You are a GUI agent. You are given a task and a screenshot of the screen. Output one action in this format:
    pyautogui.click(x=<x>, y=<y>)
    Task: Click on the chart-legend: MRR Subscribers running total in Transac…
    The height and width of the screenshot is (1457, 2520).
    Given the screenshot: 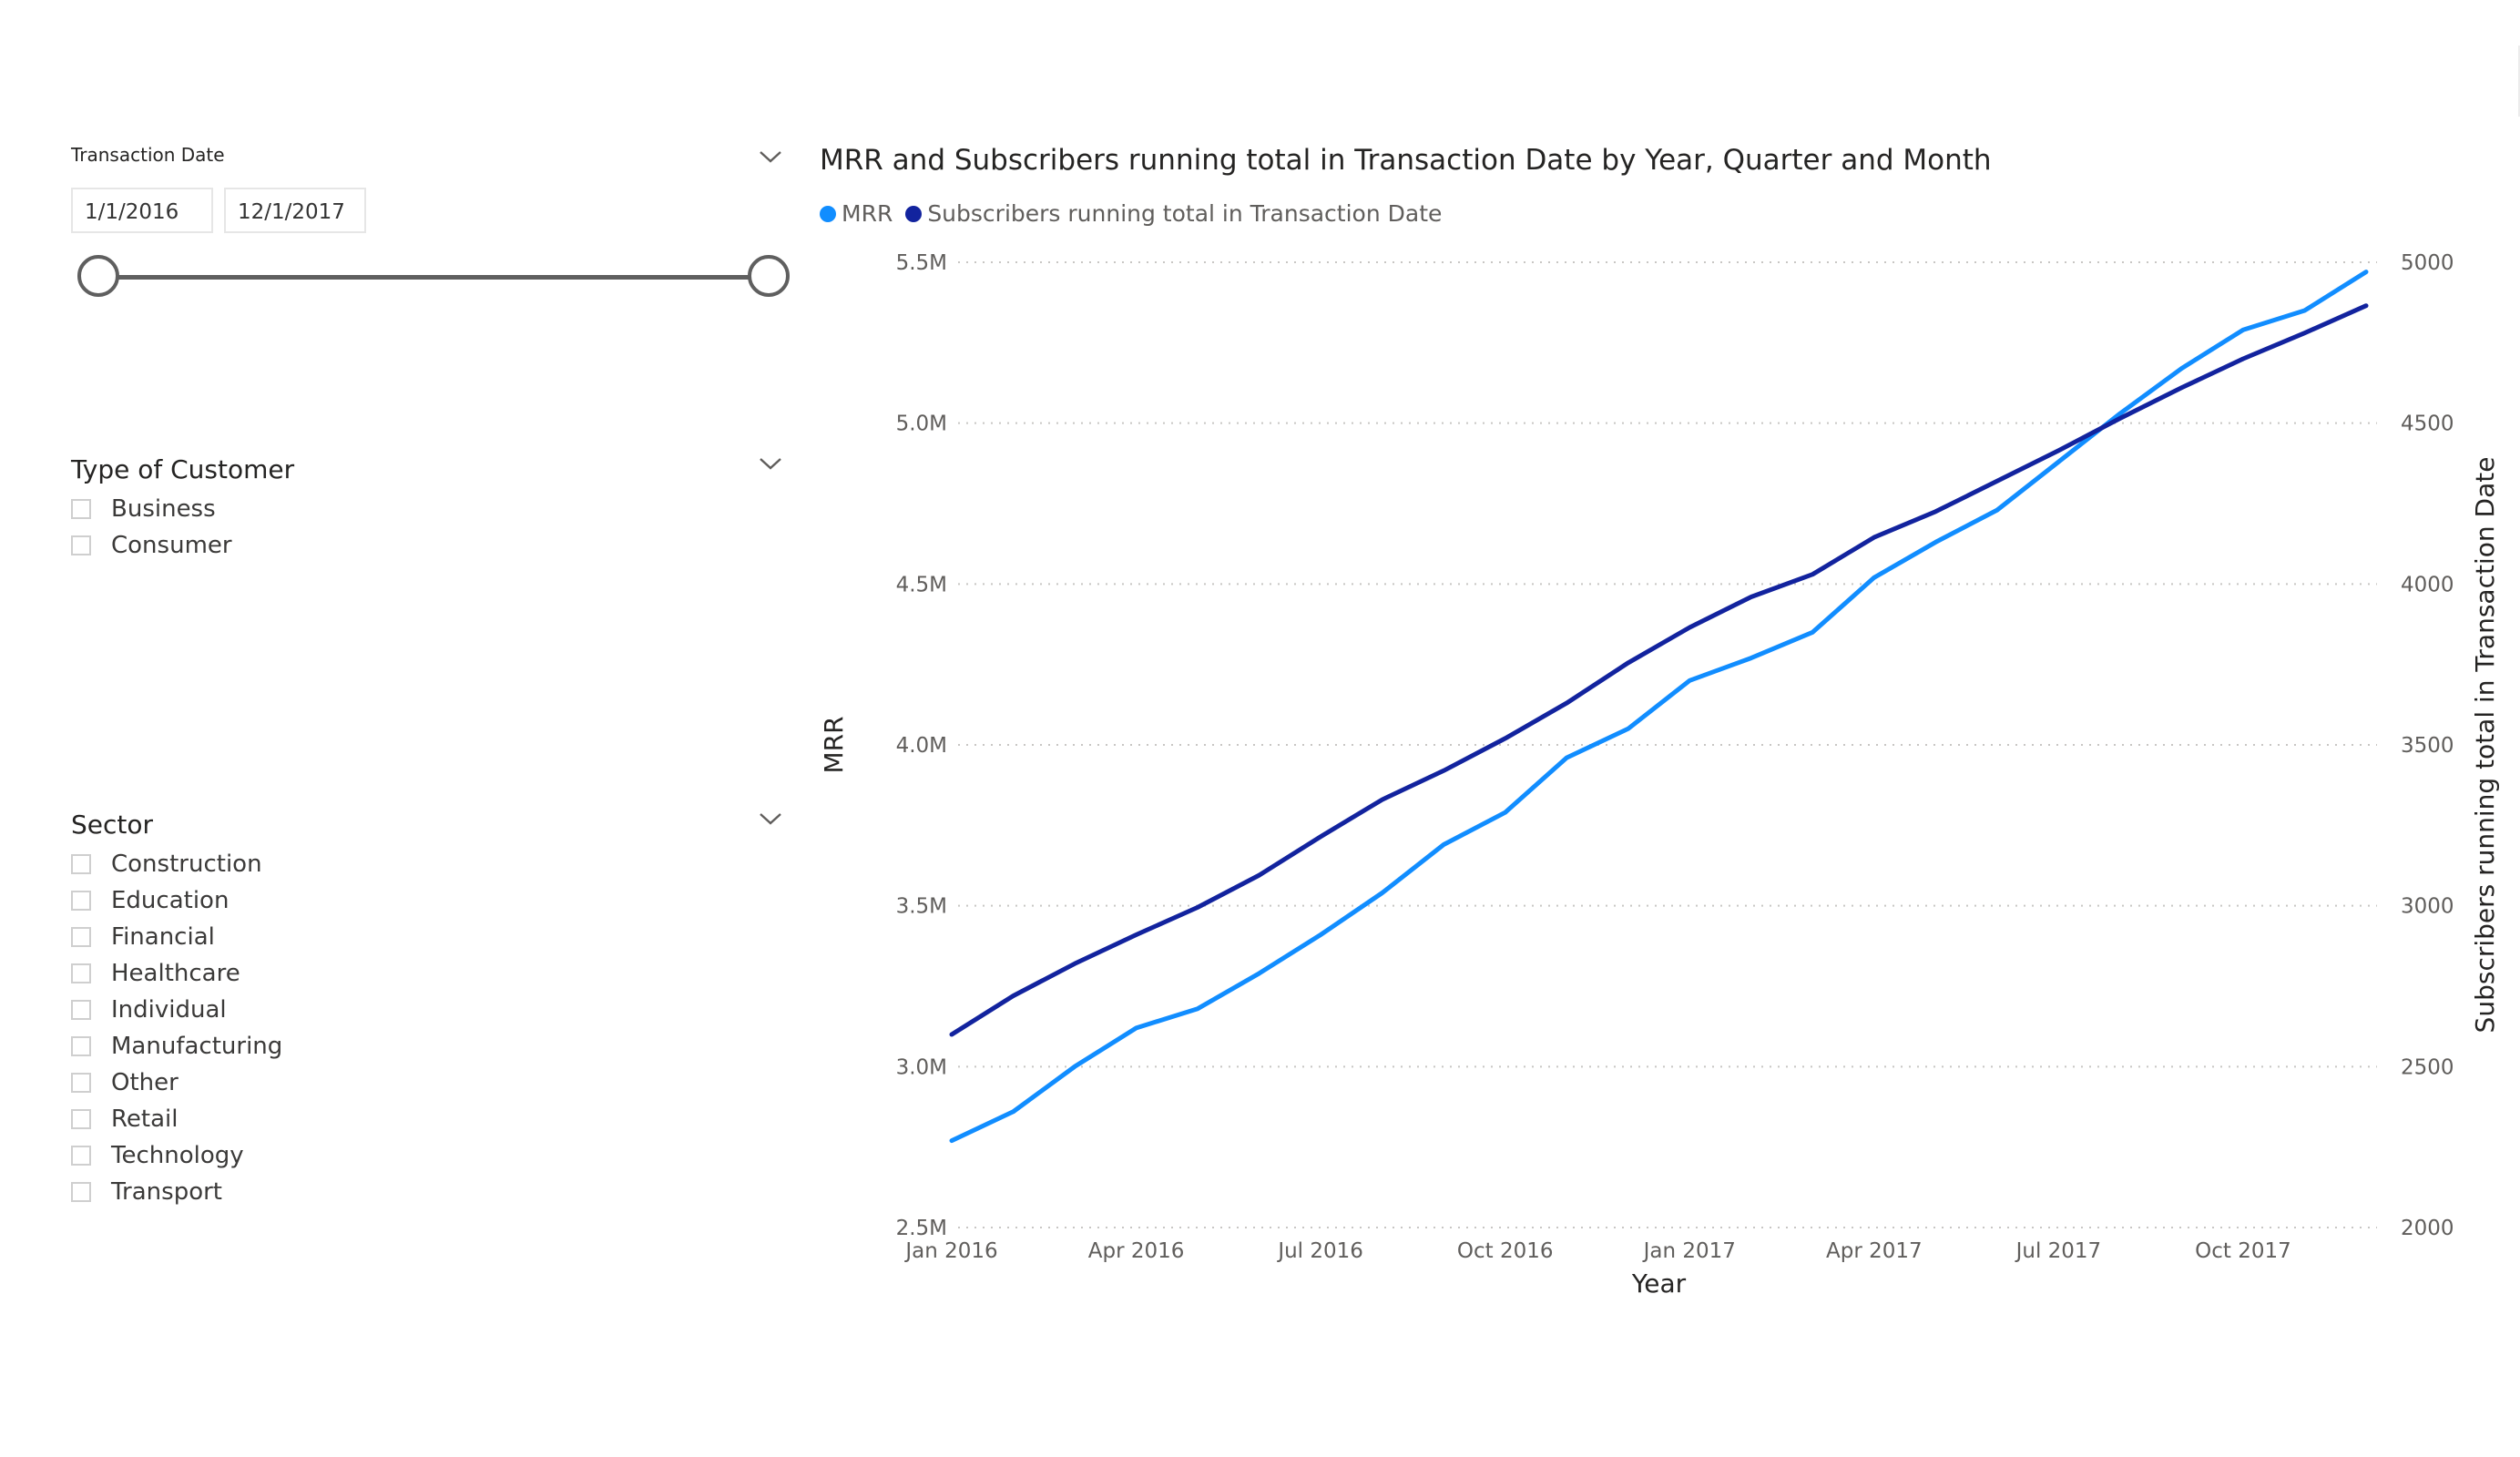 What is the action you would take?
    pyautogui.click(x=1137, y=214)
    